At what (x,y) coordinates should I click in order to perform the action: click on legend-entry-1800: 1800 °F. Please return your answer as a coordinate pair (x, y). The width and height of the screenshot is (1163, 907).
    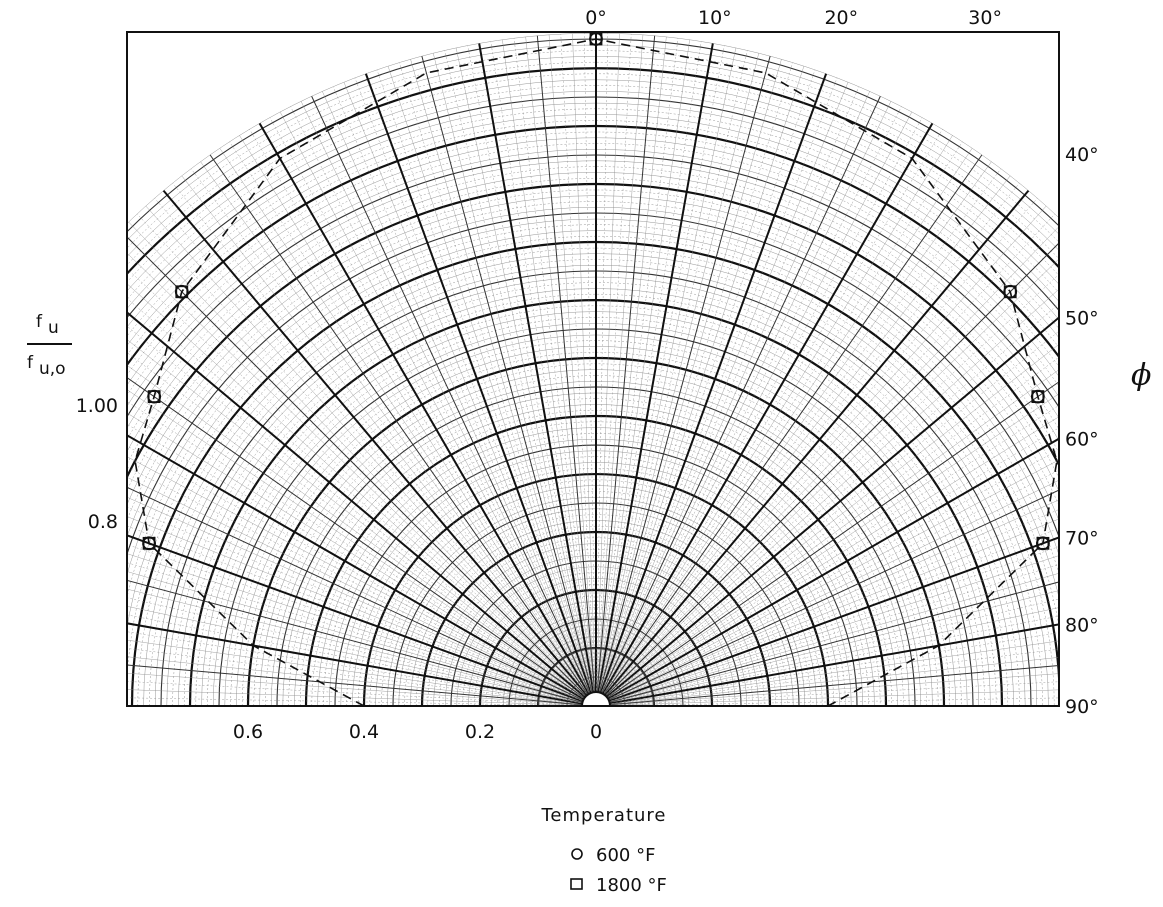
    Looking at the image, I should click on (631, 885).